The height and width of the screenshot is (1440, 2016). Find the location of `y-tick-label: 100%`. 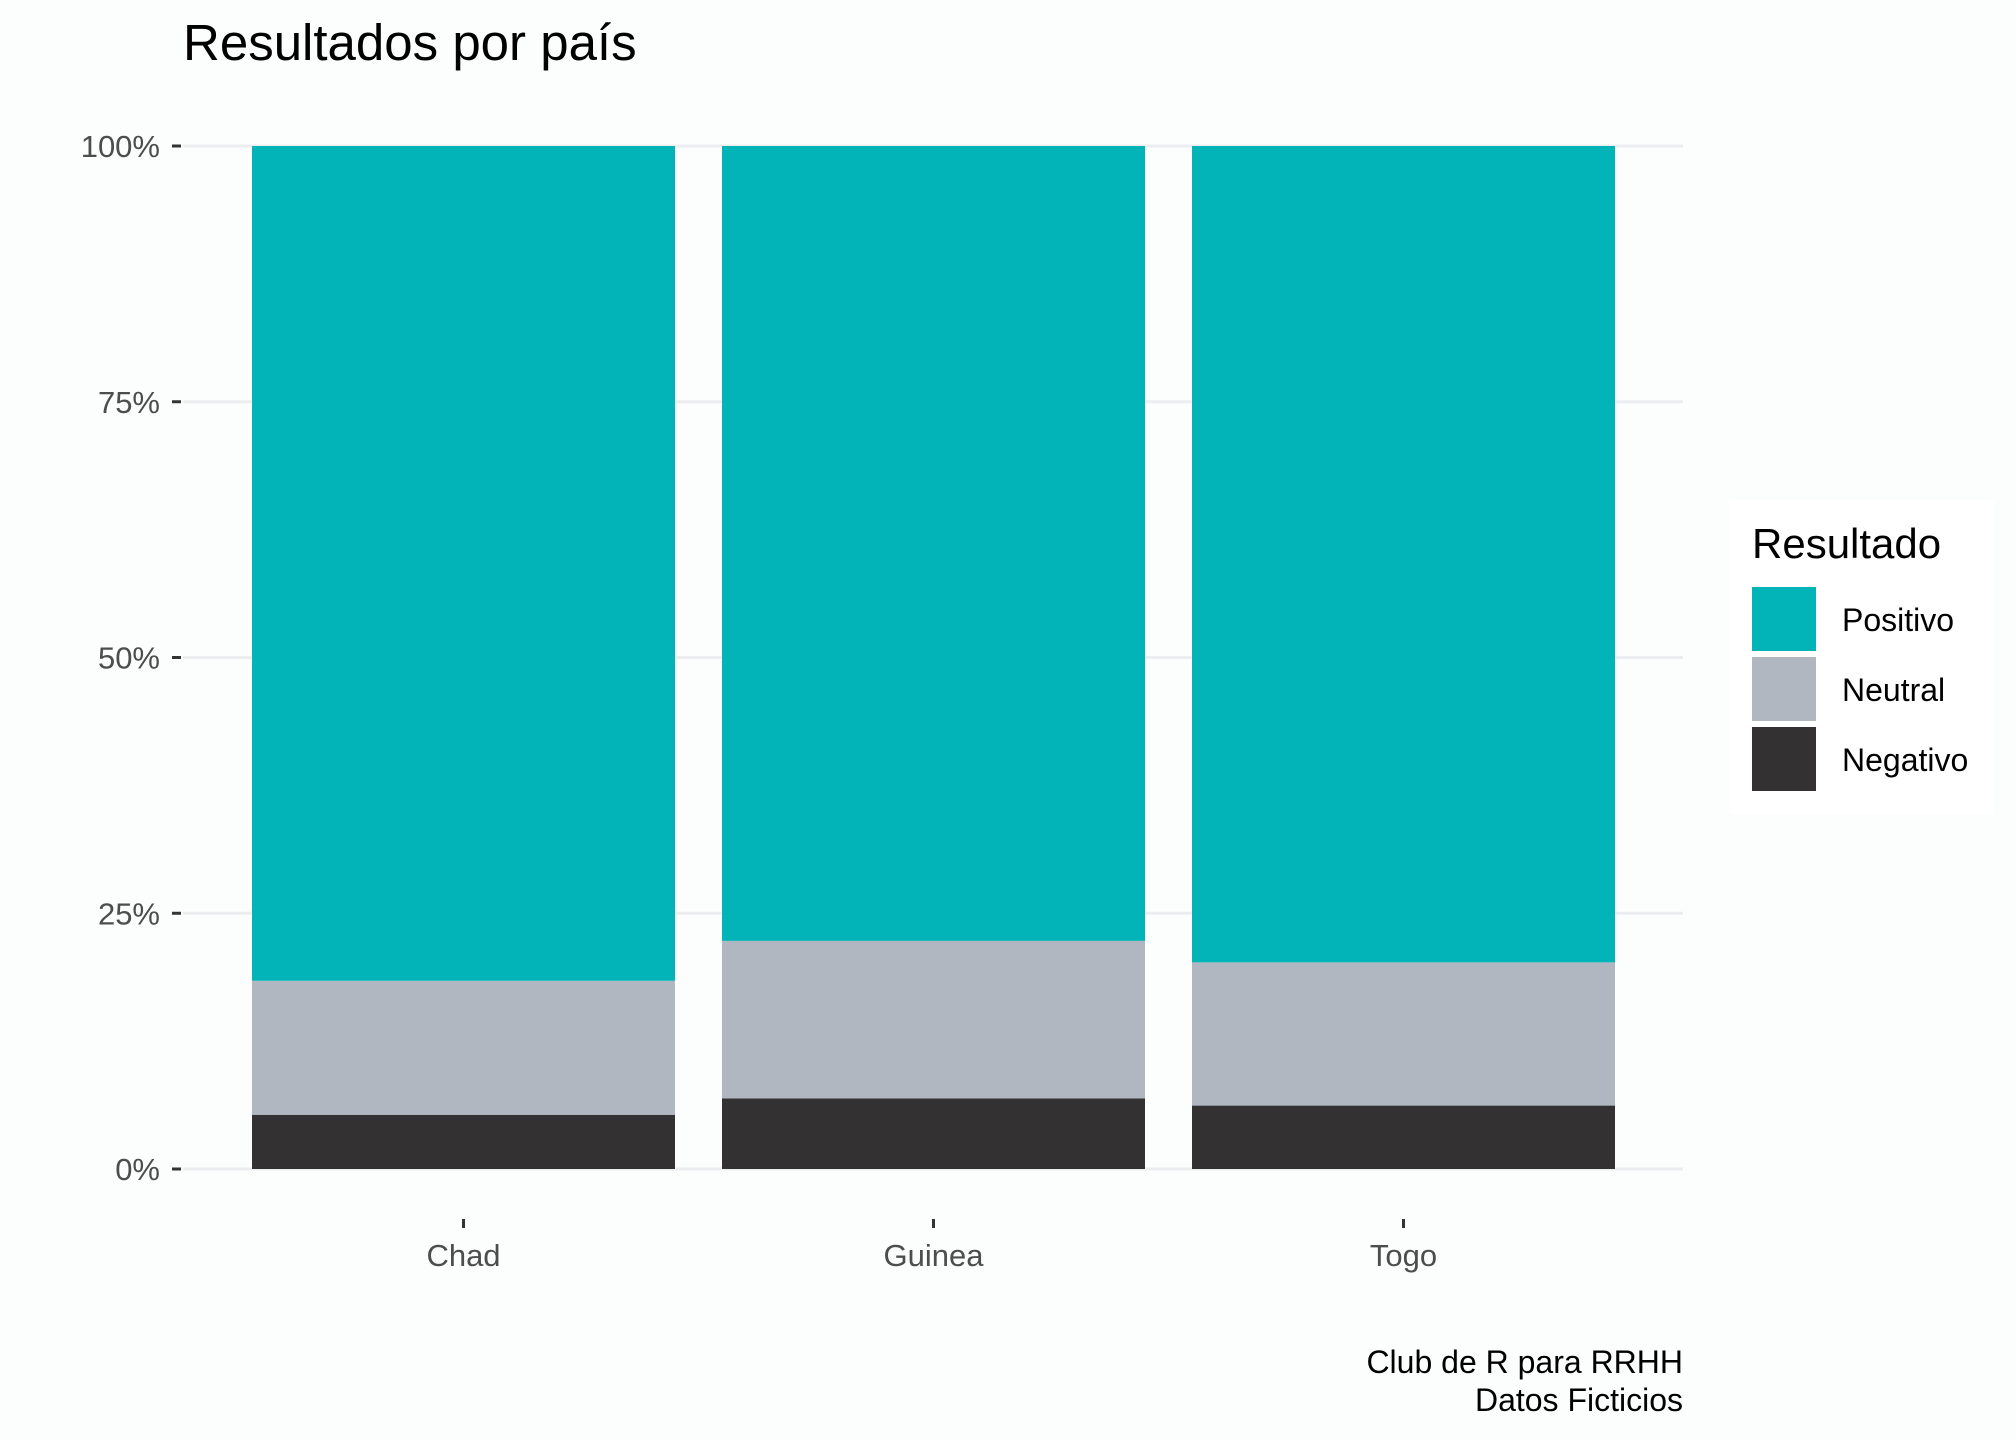

y-tick-label: 100% is located at coordinates (120, 146).